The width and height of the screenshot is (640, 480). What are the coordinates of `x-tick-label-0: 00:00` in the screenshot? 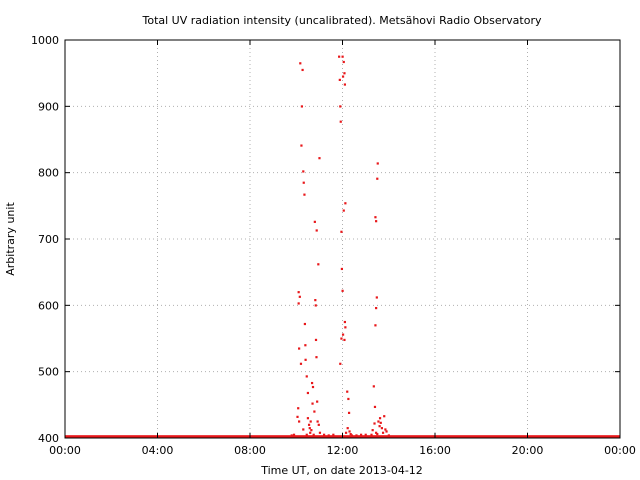 It's located at (65, 450).